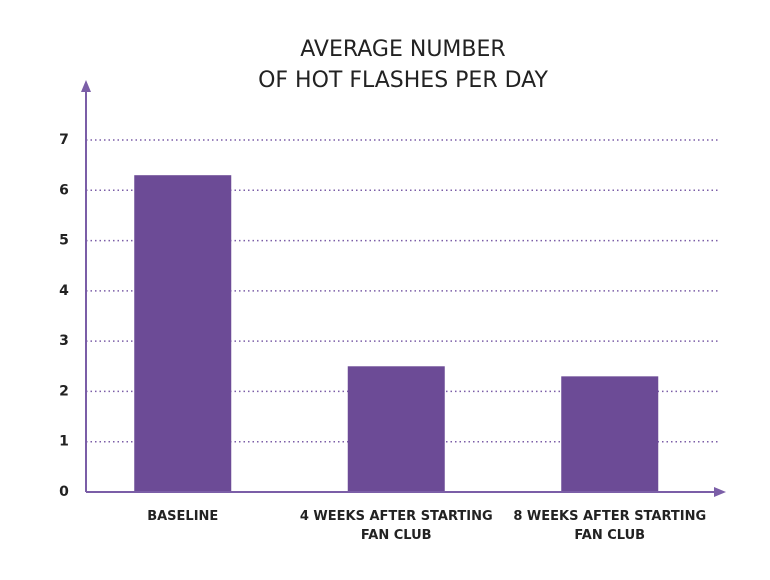 The height and width of the screenshot is (580, 770). I want to click on y-tick-label: 3, so click(64, 341).